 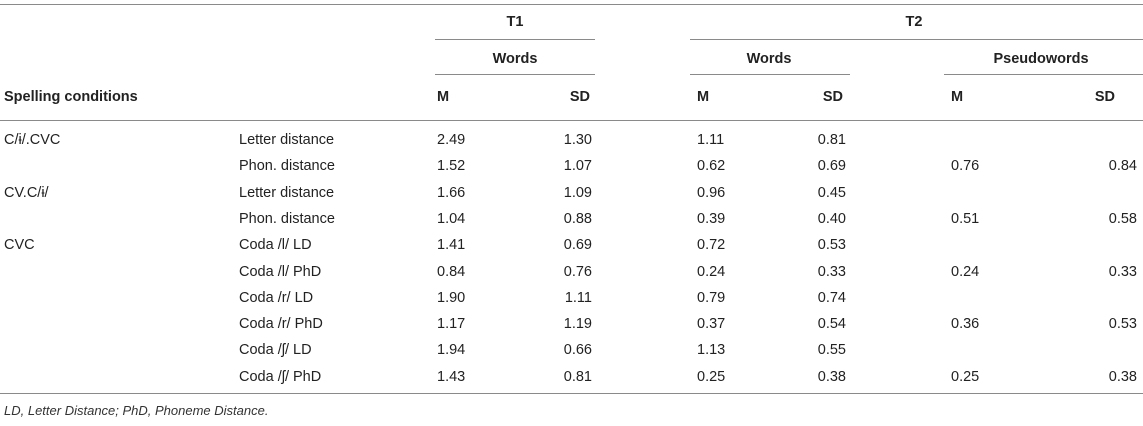 I want to click on cell-t1-m: 2.49, so click(x=451, y=140).